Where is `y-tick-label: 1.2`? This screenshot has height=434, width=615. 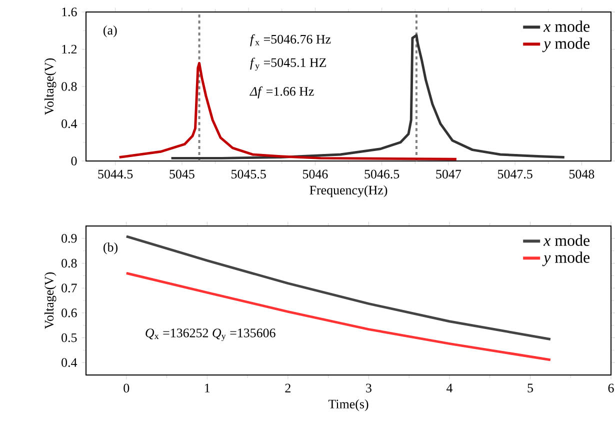
y-tick-label: 1.2 is located at coordinates (69, 49).